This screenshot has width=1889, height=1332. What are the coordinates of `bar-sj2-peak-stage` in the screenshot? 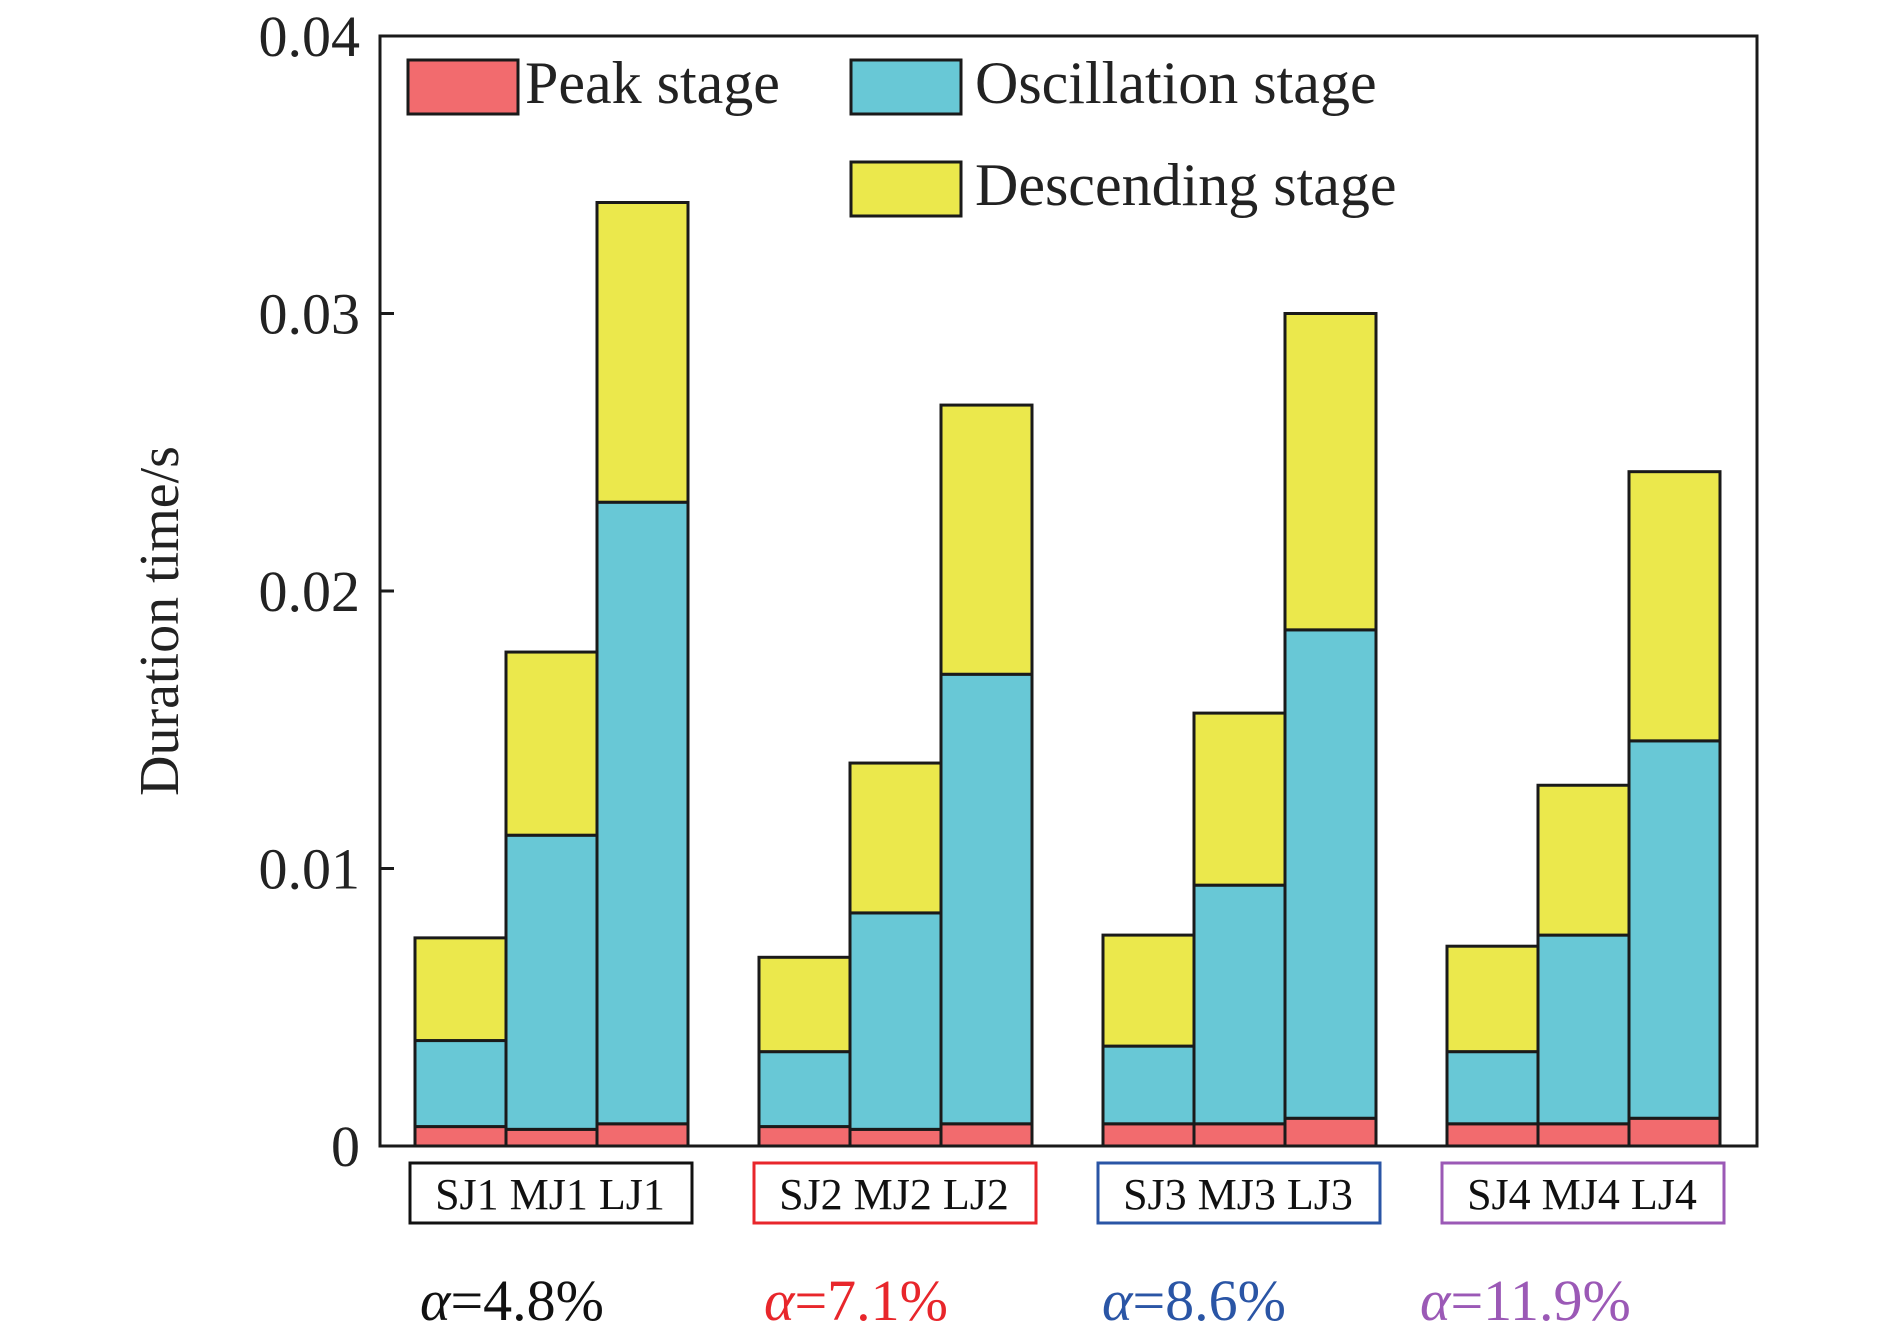 It's located at (804, 1136).